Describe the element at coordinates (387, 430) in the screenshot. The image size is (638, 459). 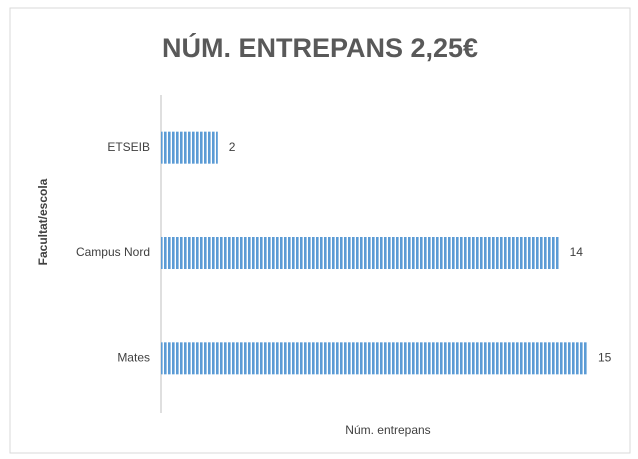
I see `x-axis-title: Núm. entrepans` at that location.